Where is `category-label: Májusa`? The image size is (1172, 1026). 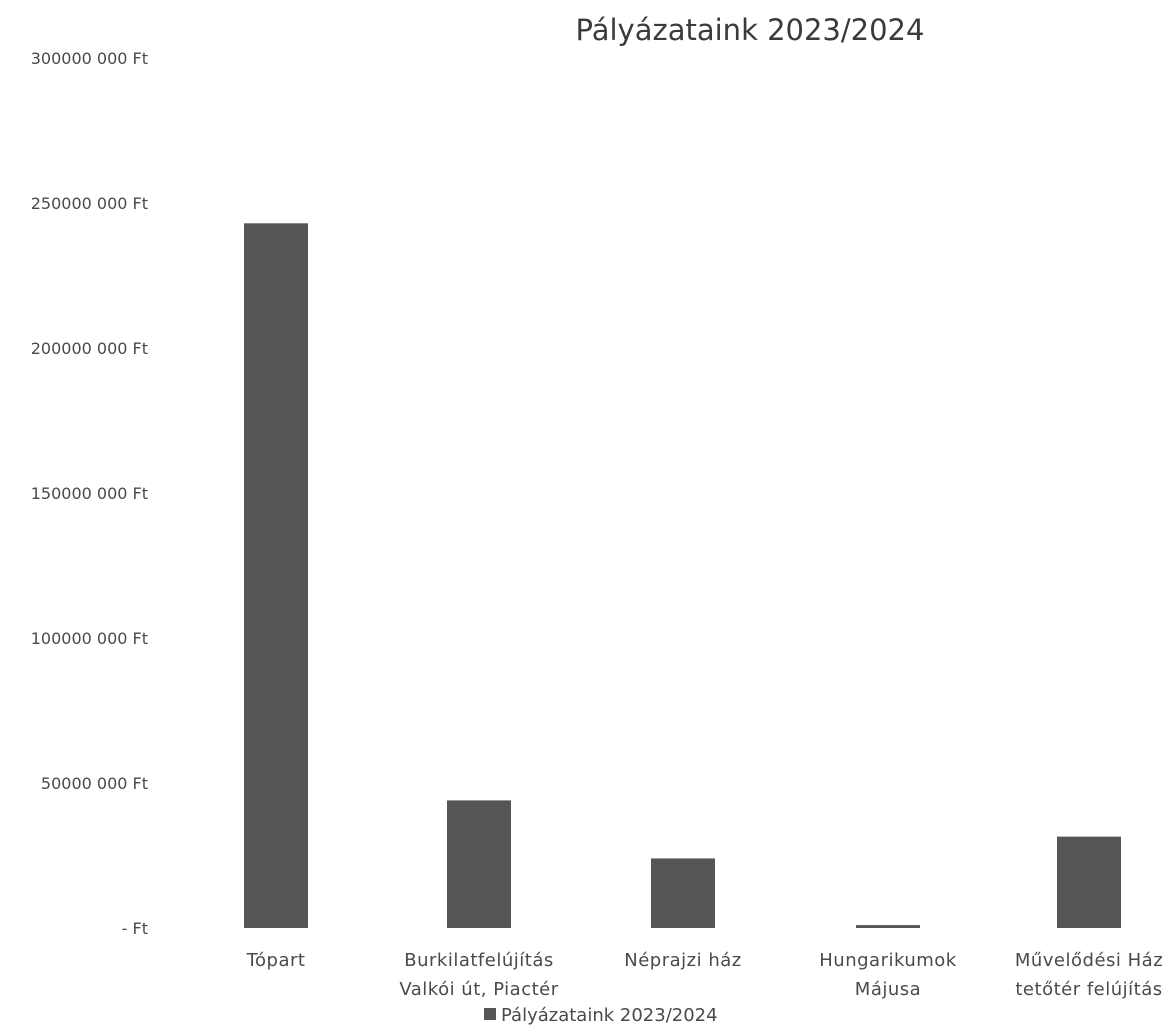 category-label: Májusa is located at coordinates (888, 989).